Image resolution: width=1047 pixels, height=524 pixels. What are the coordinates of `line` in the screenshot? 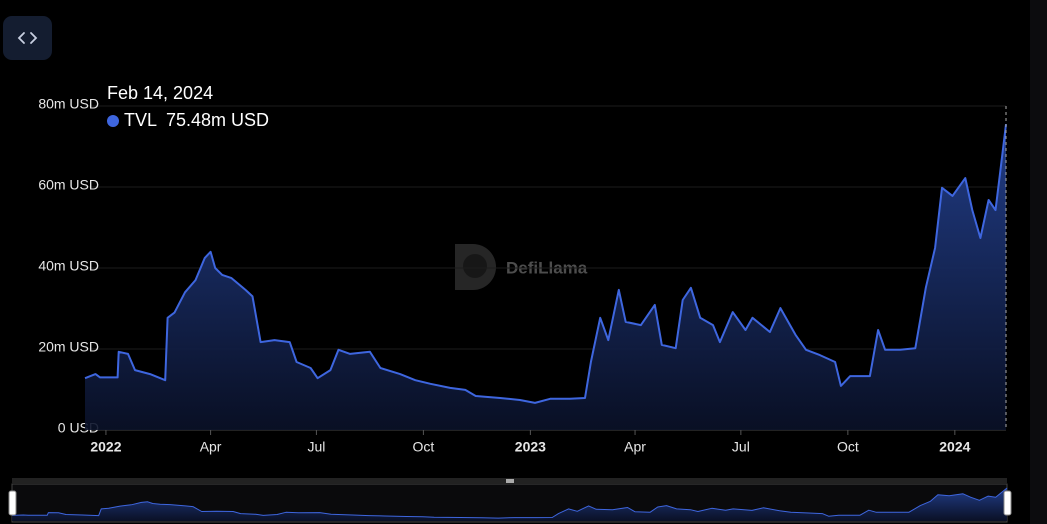 It's located at (509, 503).